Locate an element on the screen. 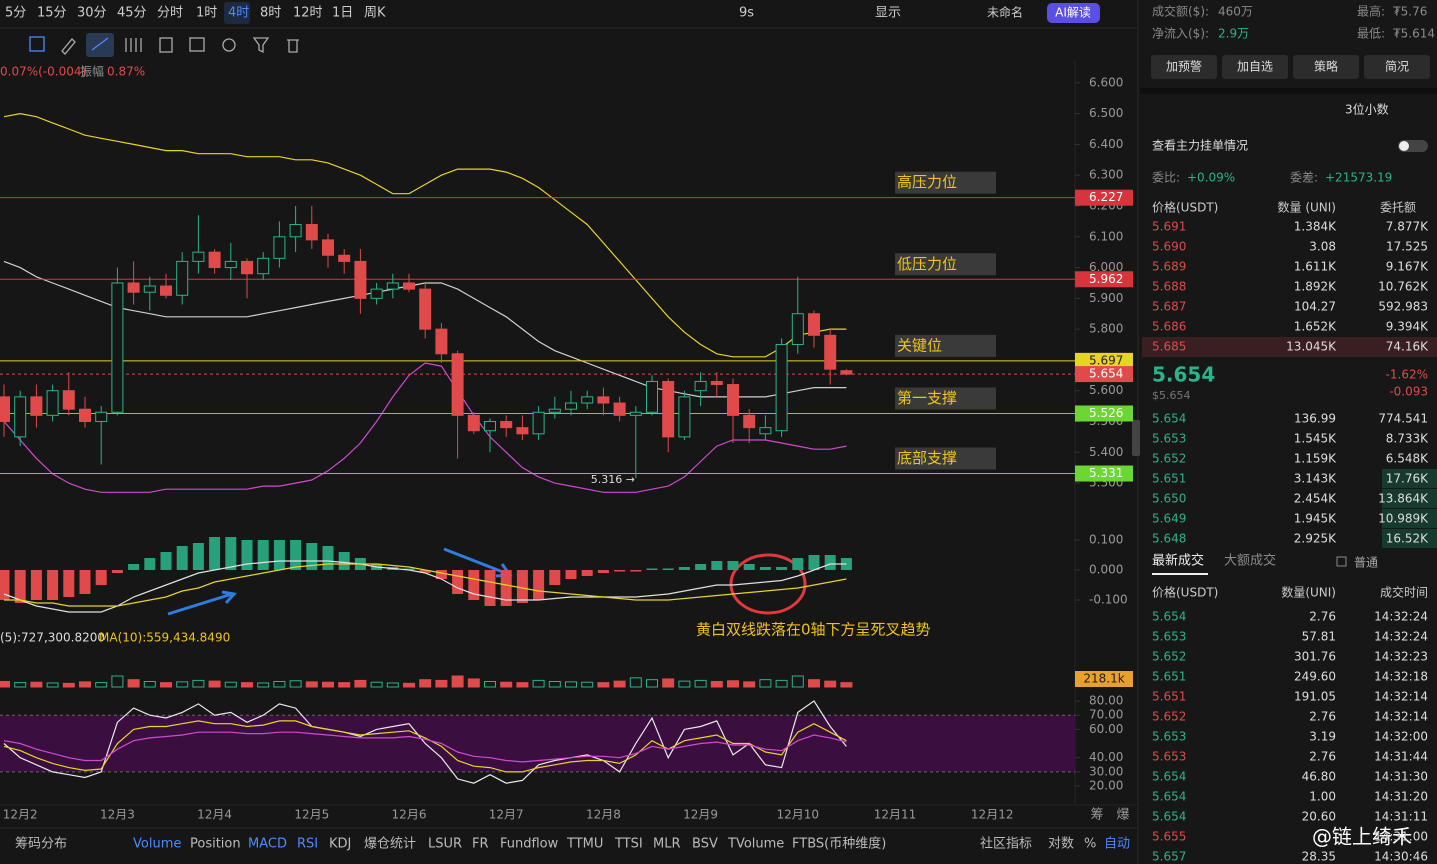  book-amount: 17.525 is located at coordinates (1407, 247).